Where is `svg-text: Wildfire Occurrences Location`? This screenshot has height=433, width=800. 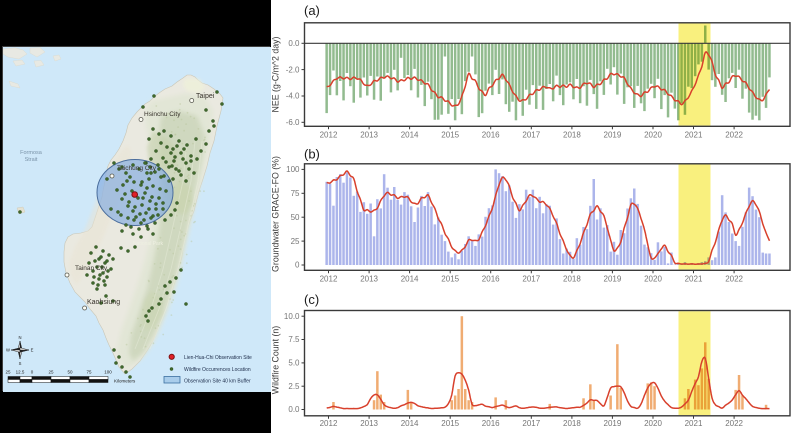
svg-text: Wildfire Occurrences Location is located at coordinates (217, 370).